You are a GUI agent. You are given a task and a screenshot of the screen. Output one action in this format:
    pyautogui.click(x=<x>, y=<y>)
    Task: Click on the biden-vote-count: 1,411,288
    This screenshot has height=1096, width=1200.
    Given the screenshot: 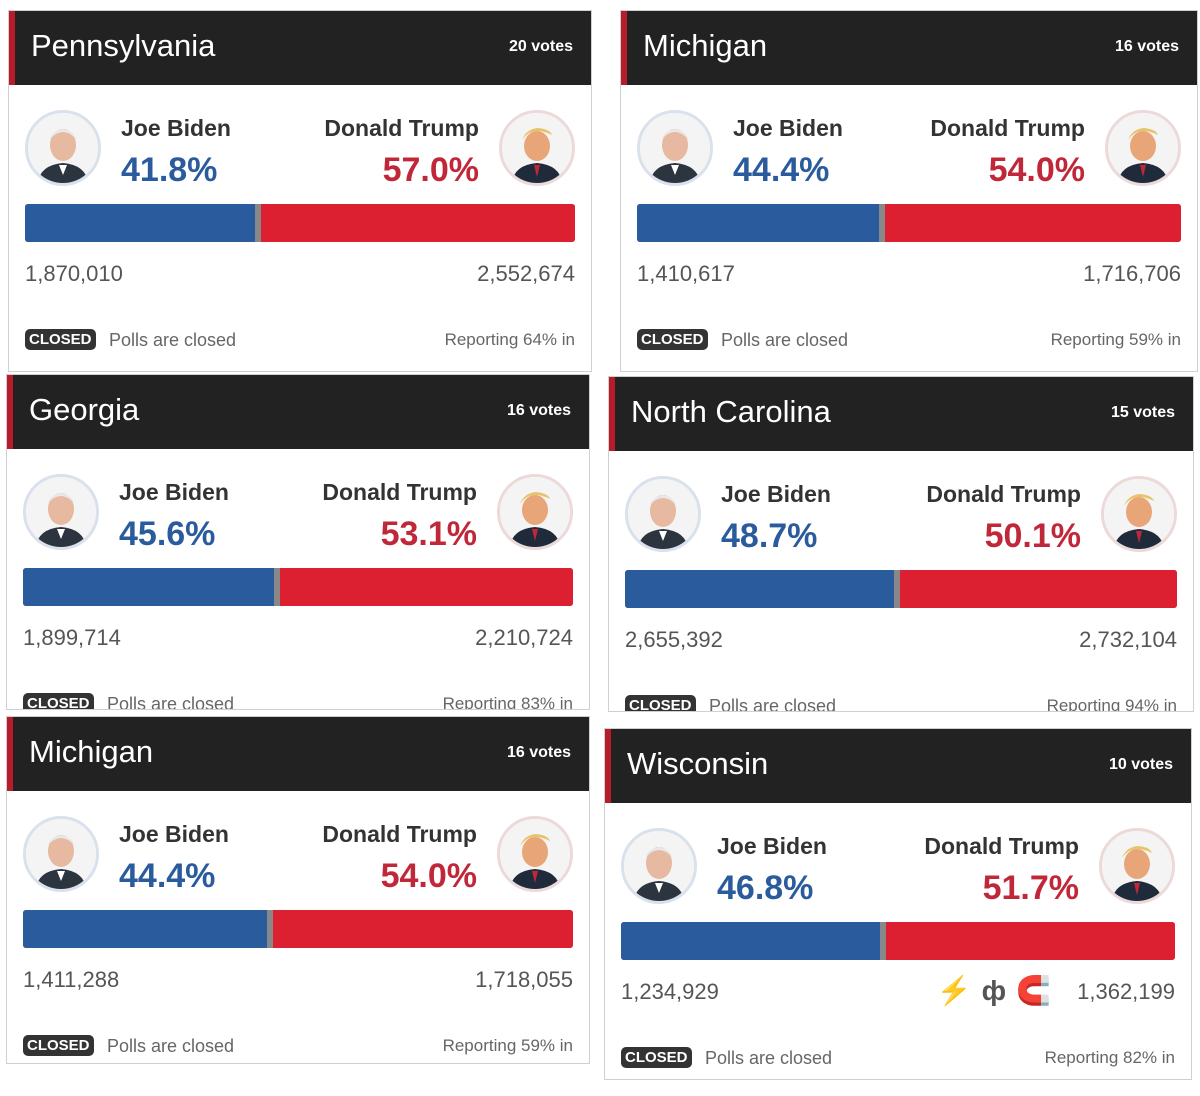 What is the action you would take?
    pyautogui.click(x=71, y=979)
    